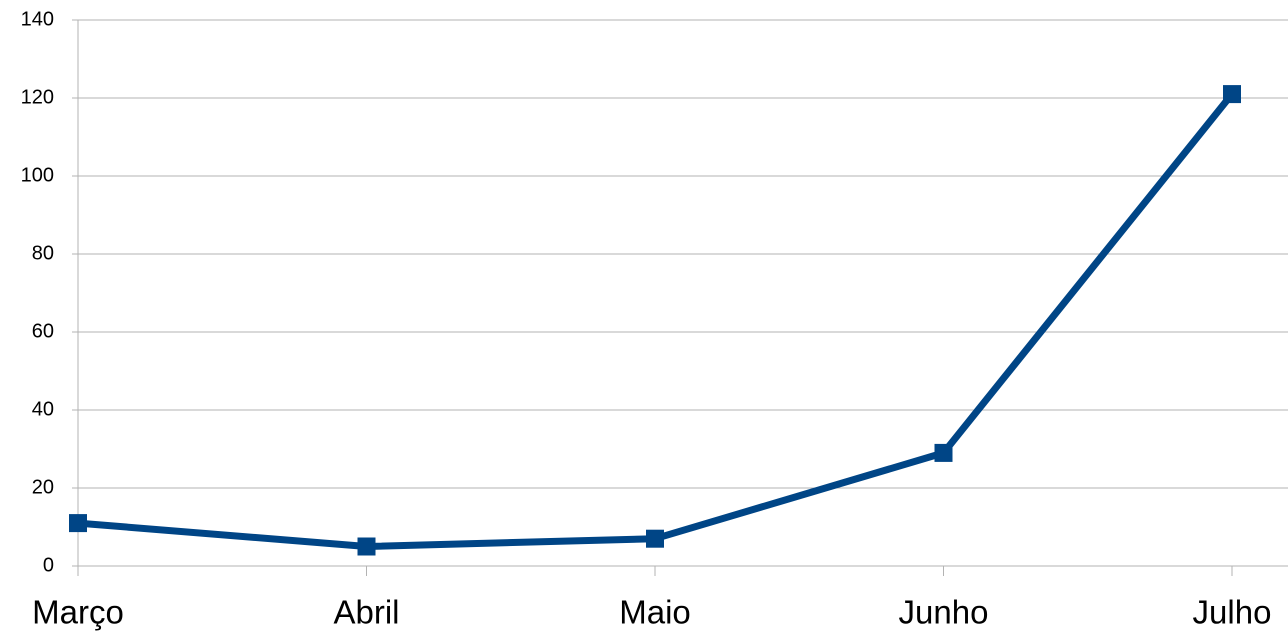  What do you see at coordinates (655, 612) in the screenshot?
I see `x-tick-label: Maio` at bounding box center [655, 612].